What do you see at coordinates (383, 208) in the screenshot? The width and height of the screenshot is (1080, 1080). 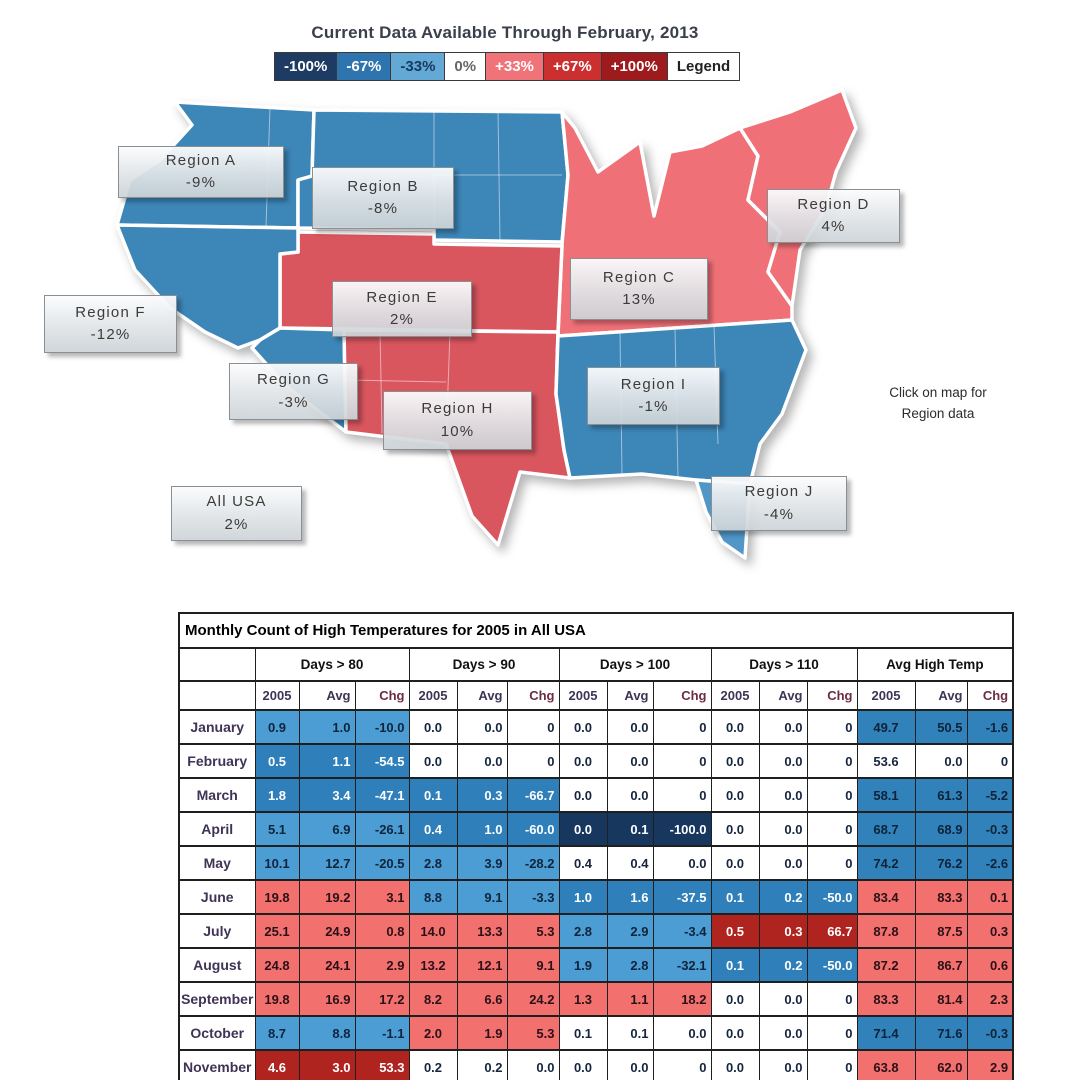 I see `region-b-value: -8%` at bounding box center [383, 208].